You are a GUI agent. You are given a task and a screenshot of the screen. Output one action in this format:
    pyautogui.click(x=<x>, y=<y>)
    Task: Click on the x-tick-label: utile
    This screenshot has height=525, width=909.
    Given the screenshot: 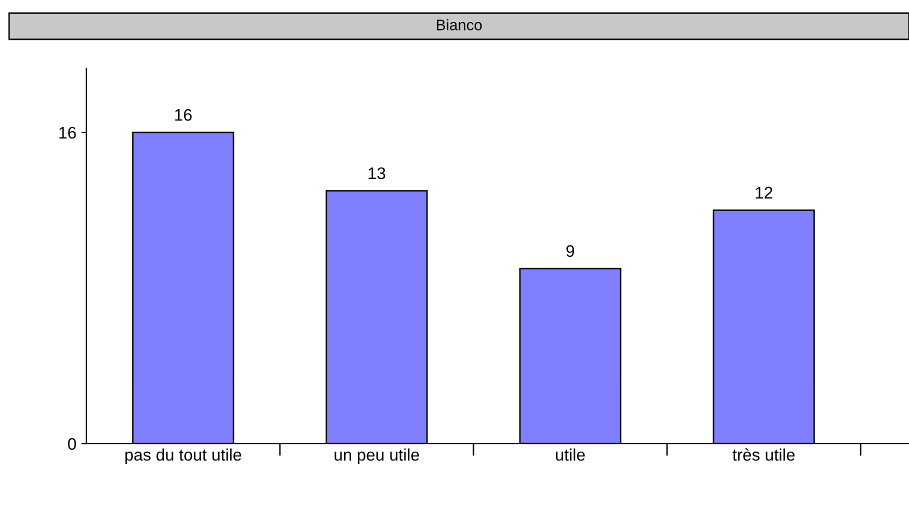 What is the action you would take?
    pyautogui.click(x=570, y=454)
    